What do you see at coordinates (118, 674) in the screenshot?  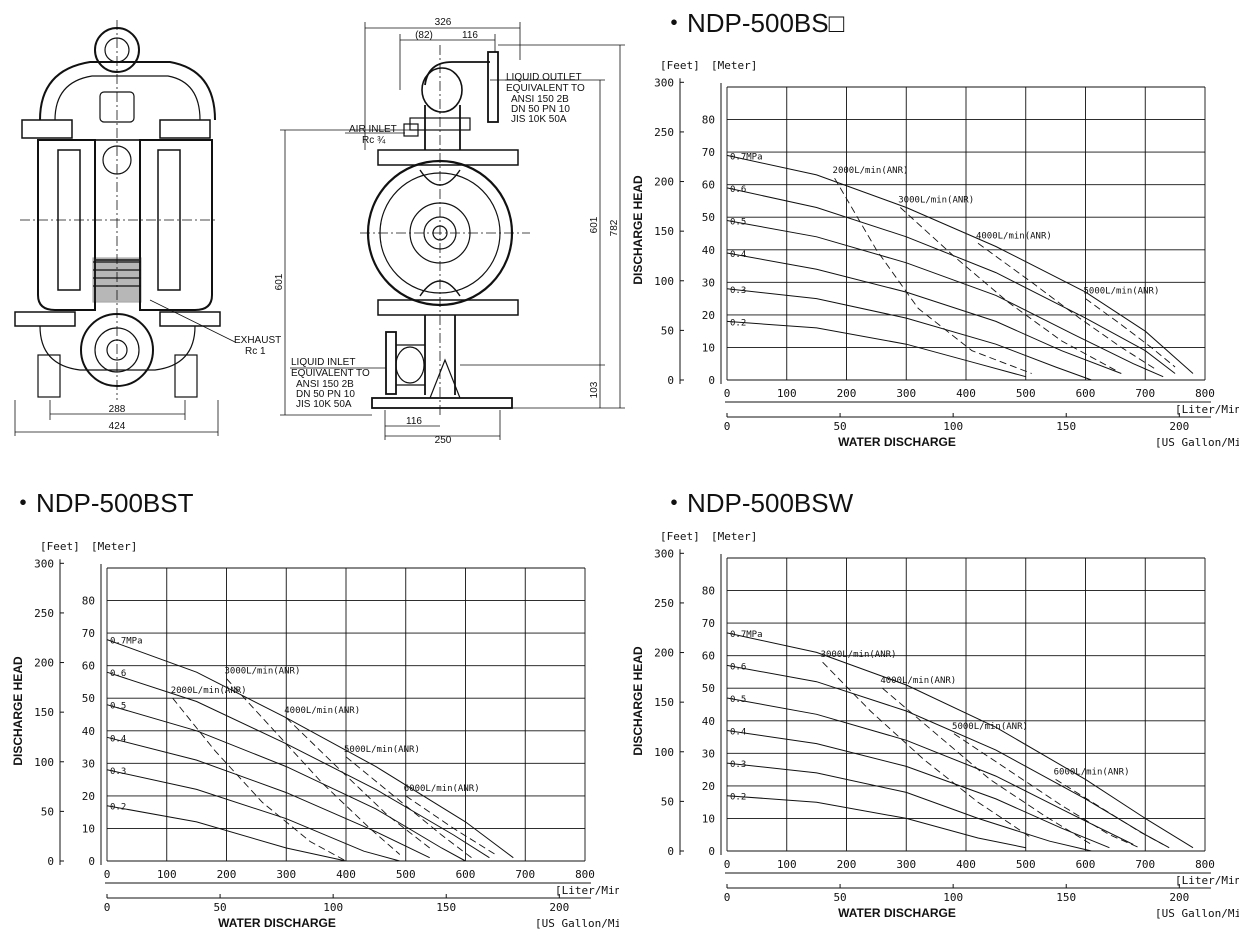 I see `pressure-label: 0.6` at bounding box center [118, 674].